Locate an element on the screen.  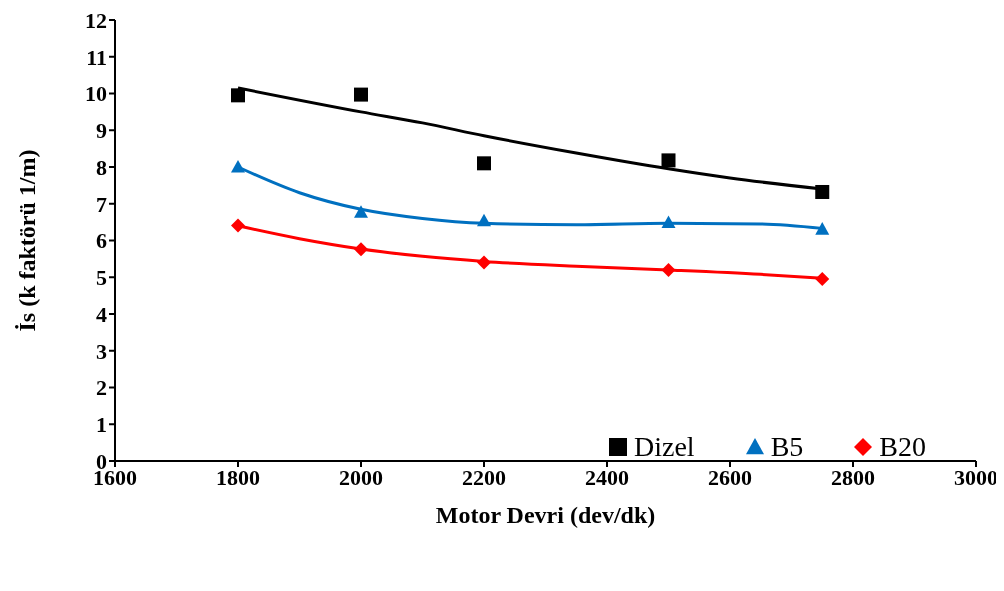
x-tick-label: 2200 is located at coordinates (484, 477).